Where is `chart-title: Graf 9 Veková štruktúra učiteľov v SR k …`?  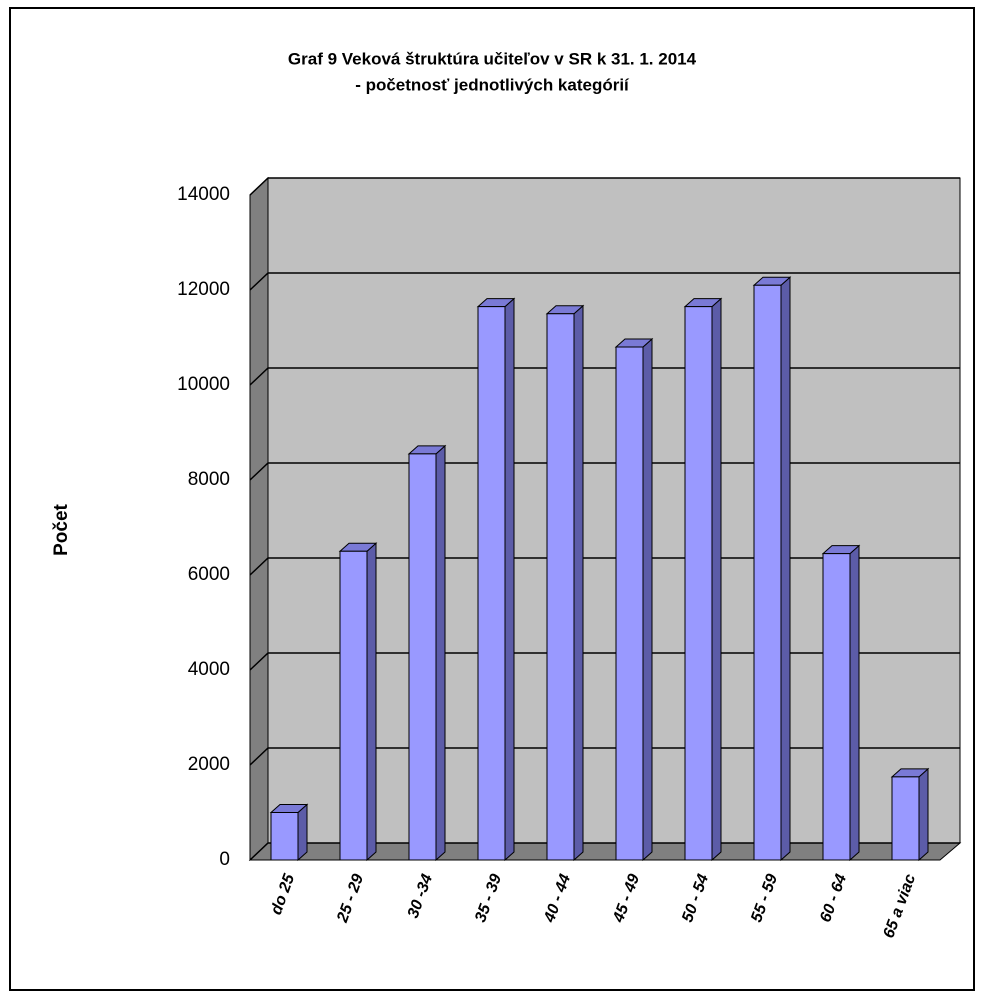
chart-title: Graf 9 Veková štruktúra učiteľov v SR k … is located at coordinates (492, 58).